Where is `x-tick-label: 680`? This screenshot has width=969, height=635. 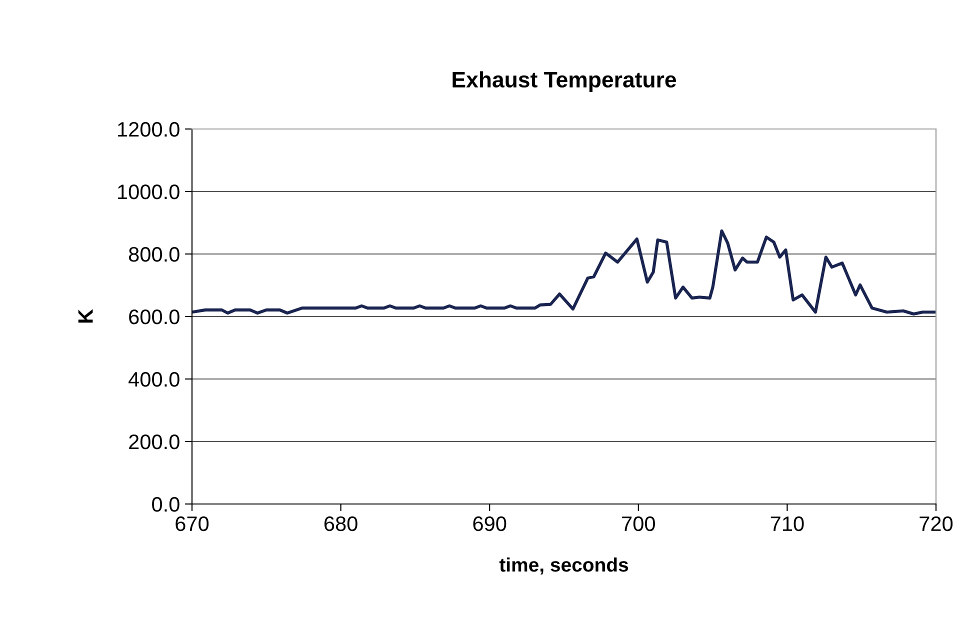
x-tick-label: 680 is located at coordinates (341, 524).